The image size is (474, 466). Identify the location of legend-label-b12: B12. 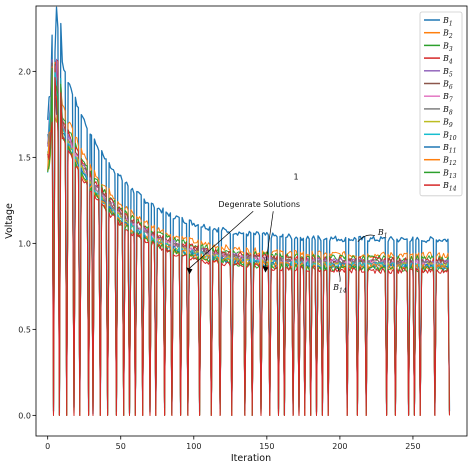
(449, 162).